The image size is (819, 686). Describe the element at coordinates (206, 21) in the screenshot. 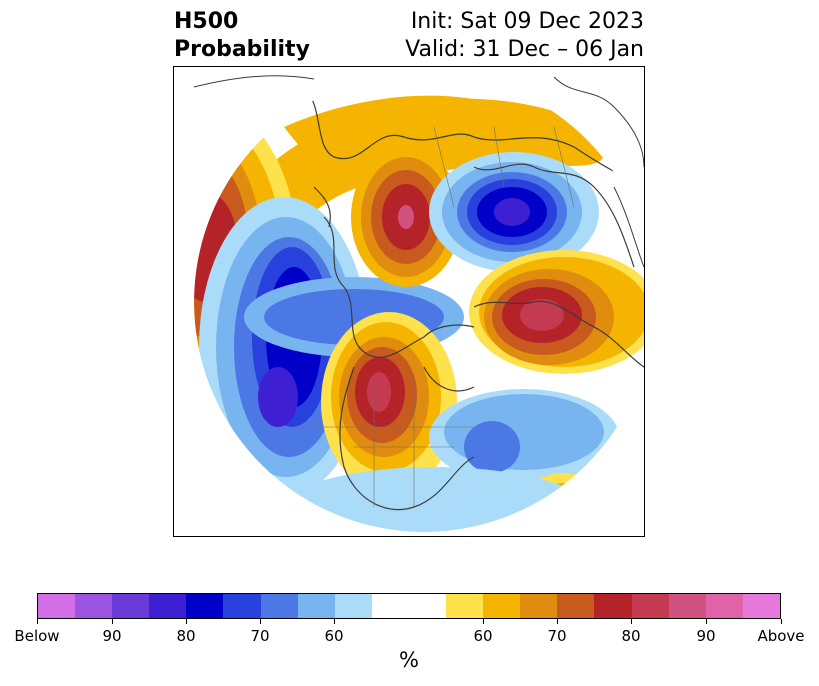

I see `title-line-1: H500` at that location.